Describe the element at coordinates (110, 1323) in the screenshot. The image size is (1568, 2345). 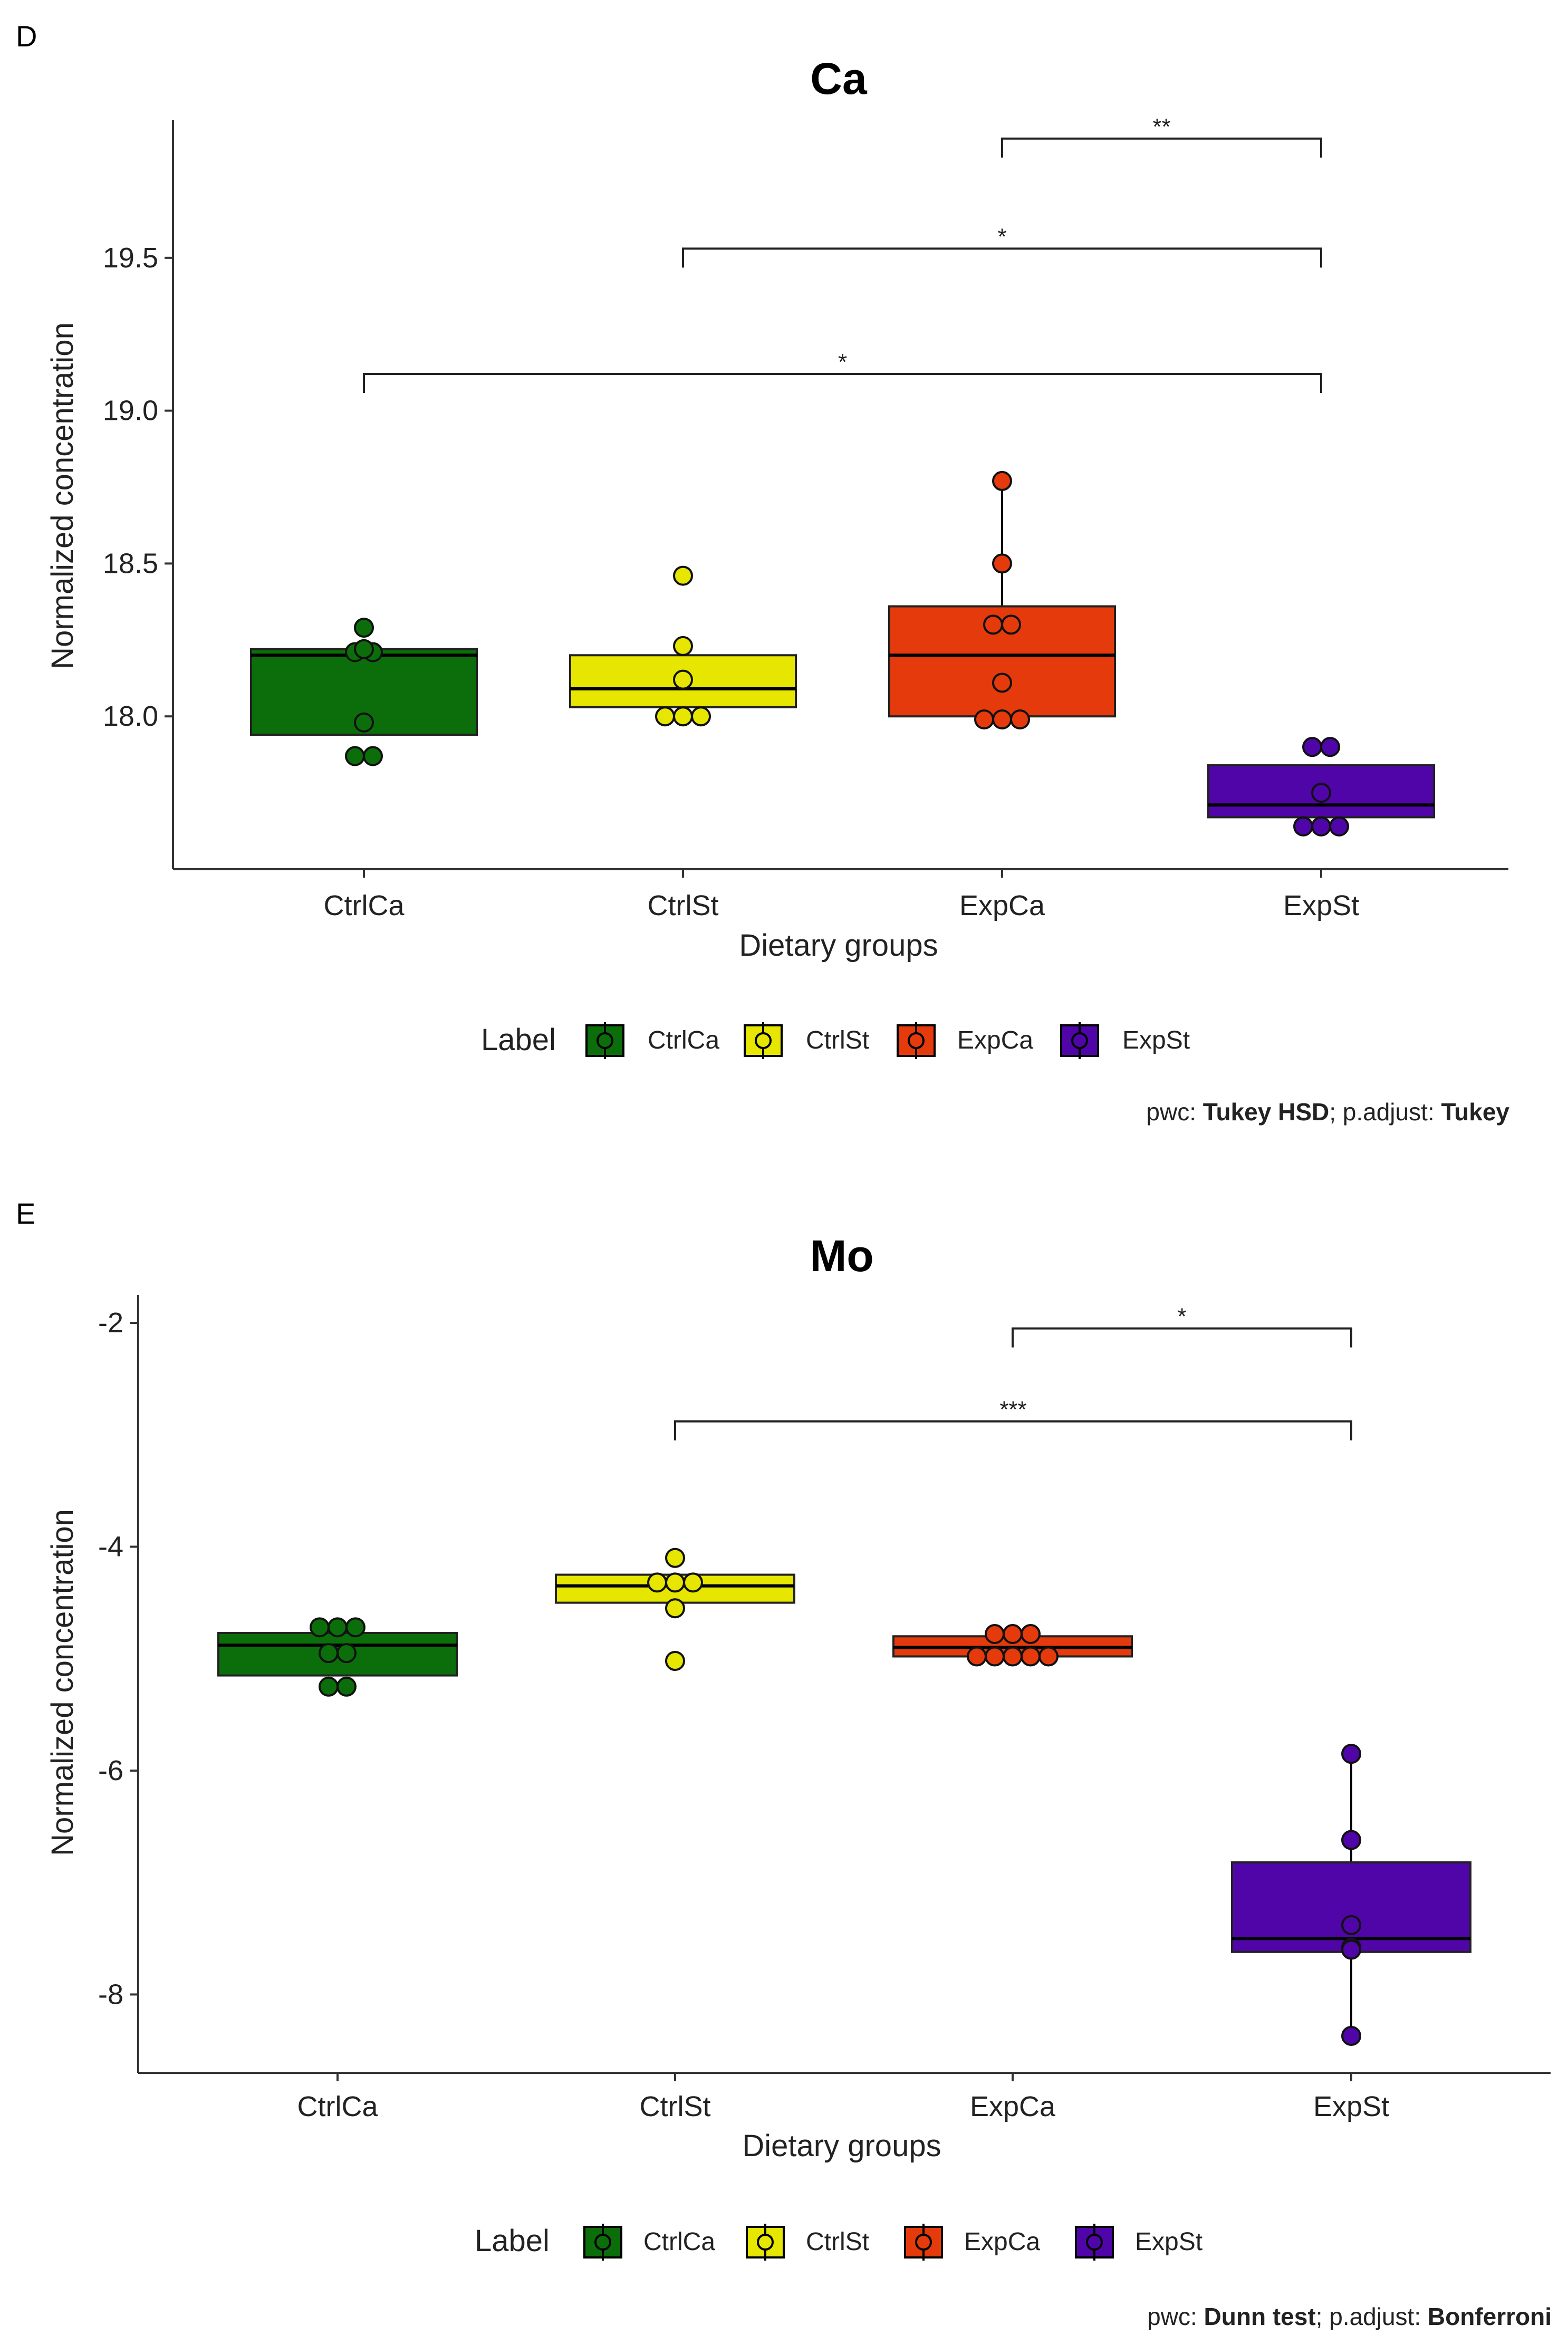
I see `y-tick-label: -2` at that location.